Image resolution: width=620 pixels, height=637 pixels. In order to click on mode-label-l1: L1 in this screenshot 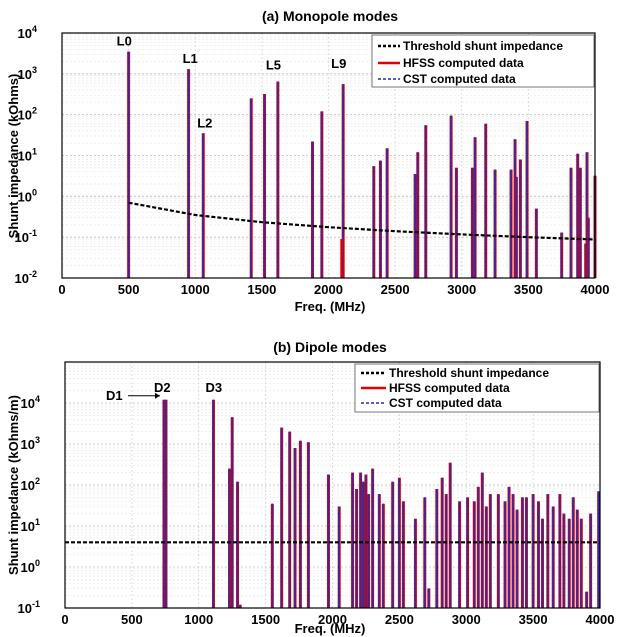, I will do `click(190, 58)`.